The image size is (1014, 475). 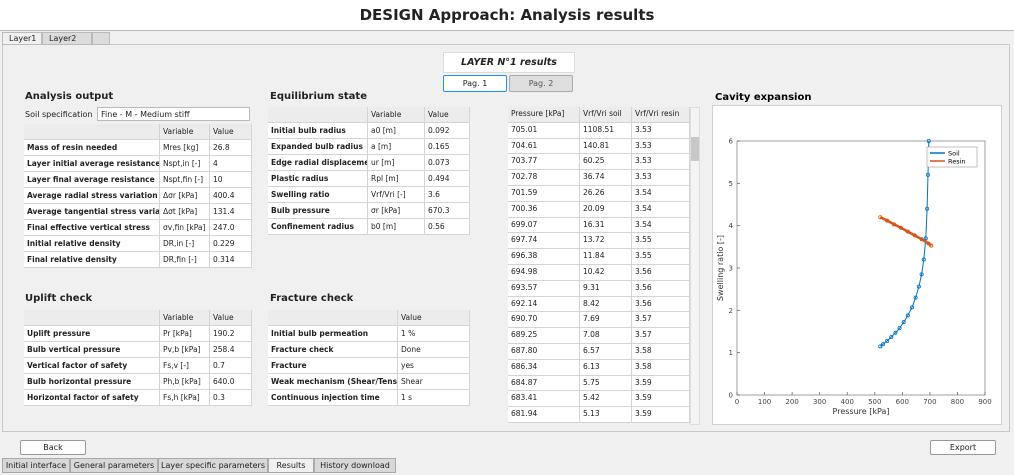 What do you see at coordinates (231, 180) in the screenshot?
I see `table-cell: 10` at bounding box center [231, 180].